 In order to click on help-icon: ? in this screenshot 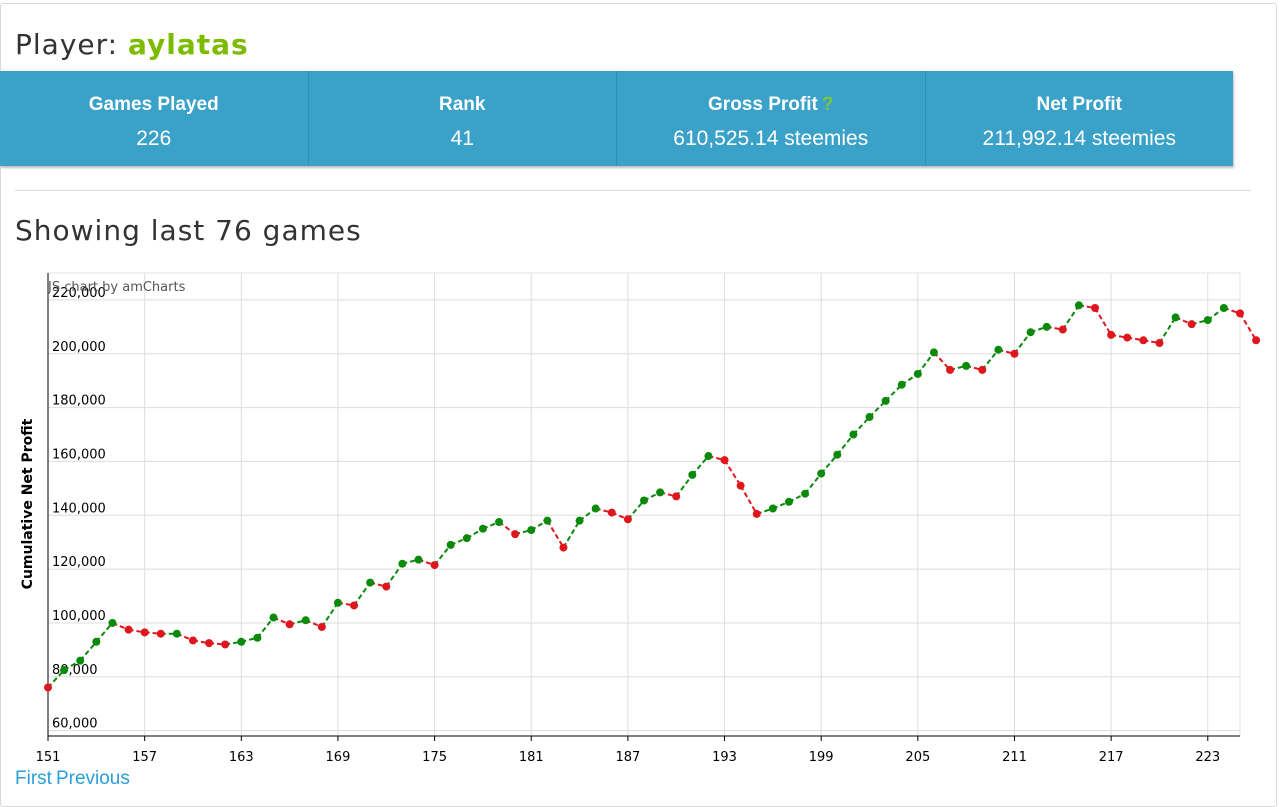, I will do `click(827, 104)`.